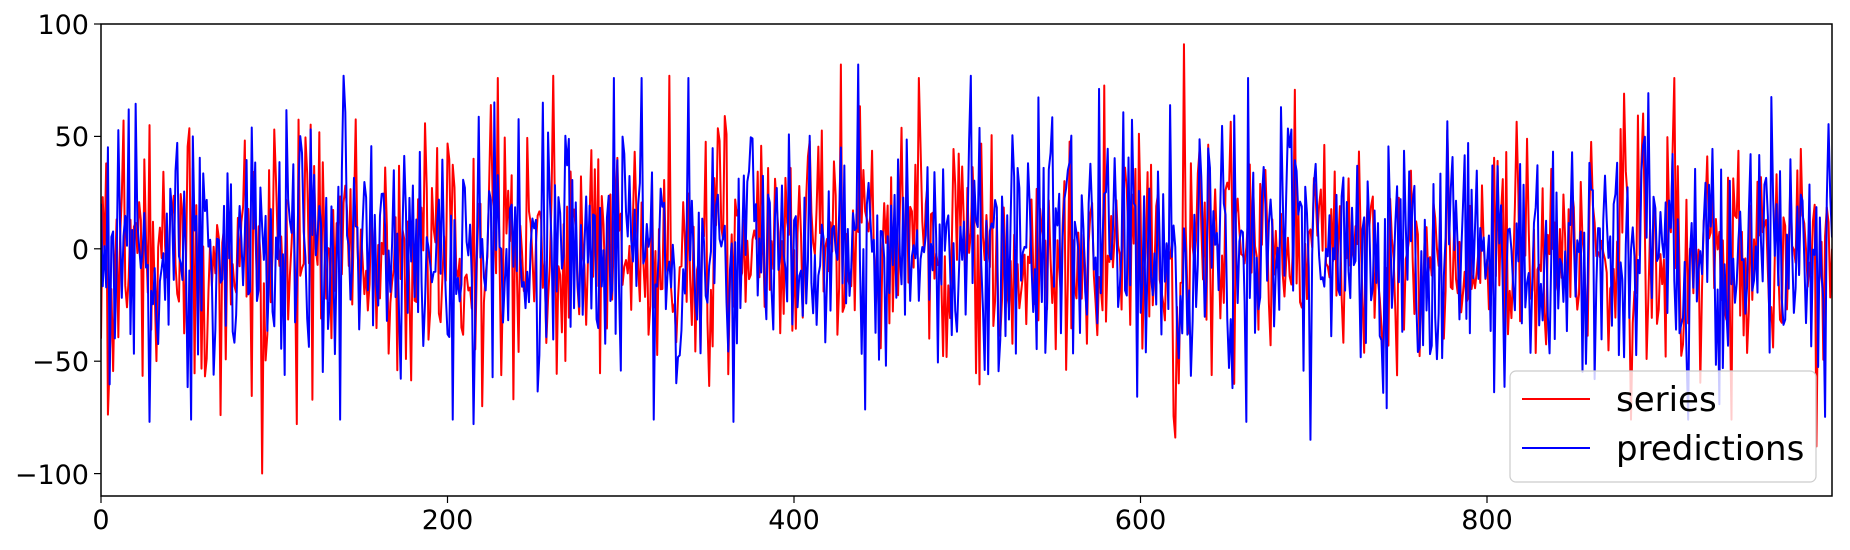 This screenshot has width=1850, height=550. What do you see at coordinates (448, 520) in the screenshot?
I see `x-tick-label: 200` at bounding box center [448, 520].